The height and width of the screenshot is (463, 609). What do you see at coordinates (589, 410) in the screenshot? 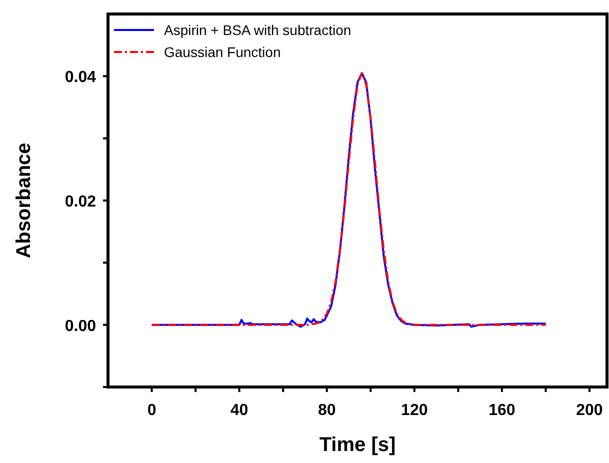
I see `x-tick-label: 200` at bounding box center [589, 410].